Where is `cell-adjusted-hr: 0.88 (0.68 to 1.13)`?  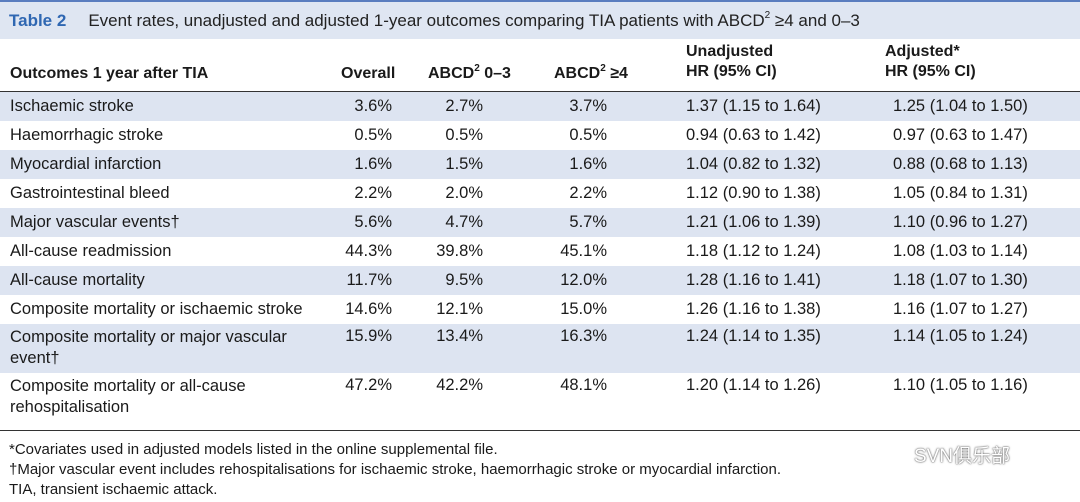
cell-adjusted-hr: 0.88 (0.68 to 1.13) is located at coordinates (960, 164).